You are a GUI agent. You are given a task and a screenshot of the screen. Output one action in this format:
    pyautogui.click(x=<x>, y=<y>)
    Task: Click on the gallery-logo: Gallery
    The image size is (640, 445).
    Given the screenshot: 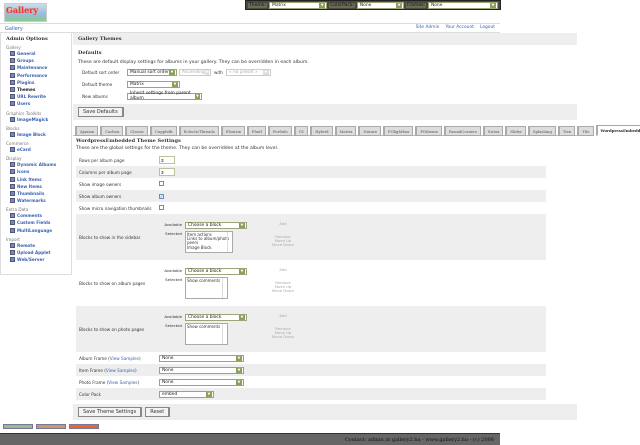 What is the action you would take?
    pyautogui.click(x=25, y=12)
    